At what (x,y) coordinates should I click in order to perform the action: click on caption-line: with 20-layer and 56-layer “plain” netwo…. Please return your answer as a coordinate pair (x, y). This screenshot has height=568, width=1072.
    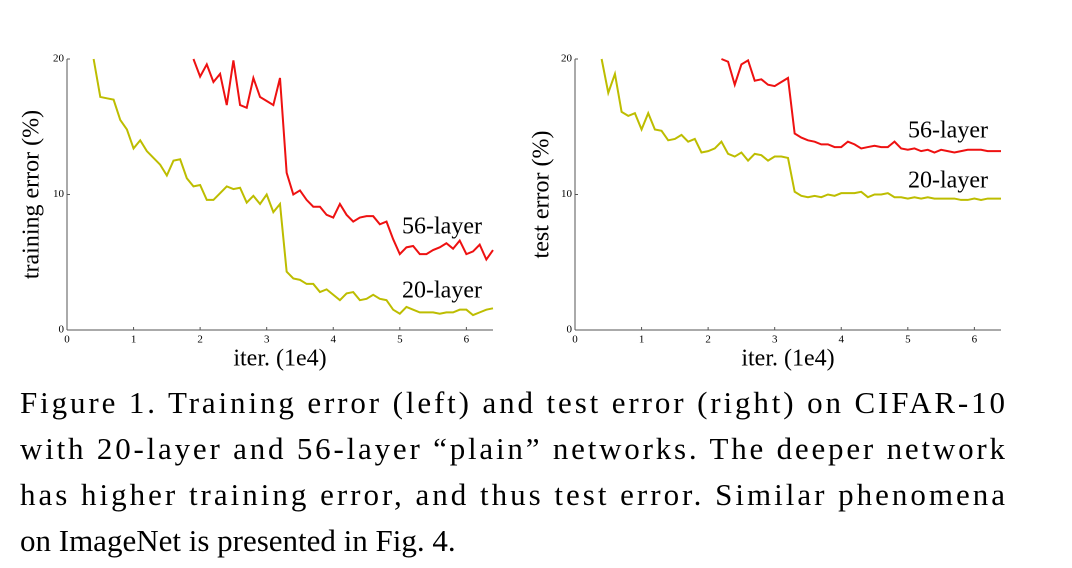
    Looking at the image, I should click on (512, 448).